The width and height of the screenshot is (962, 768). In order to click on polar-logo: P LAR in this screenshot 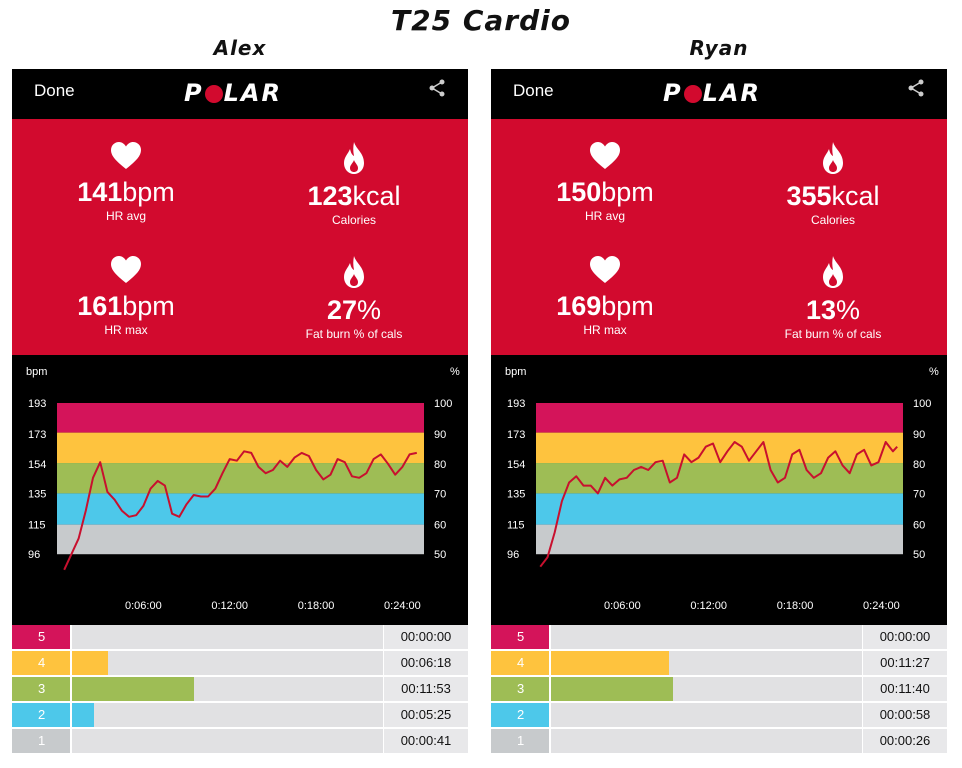, I will do `click(233, 93)`.